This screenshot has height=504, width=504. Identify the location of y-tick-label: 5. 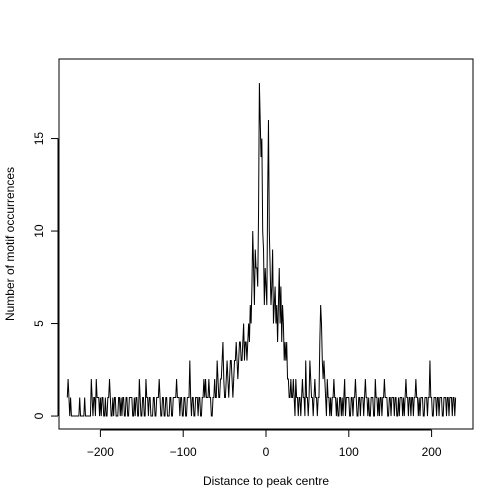
(39, 323).